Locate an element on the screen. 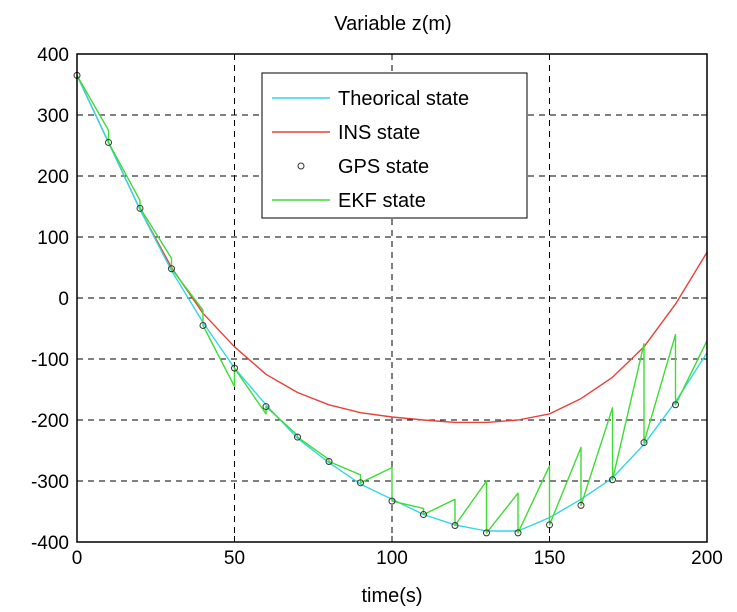  x-tick-label: 50 is located at coordinates (234, 558).